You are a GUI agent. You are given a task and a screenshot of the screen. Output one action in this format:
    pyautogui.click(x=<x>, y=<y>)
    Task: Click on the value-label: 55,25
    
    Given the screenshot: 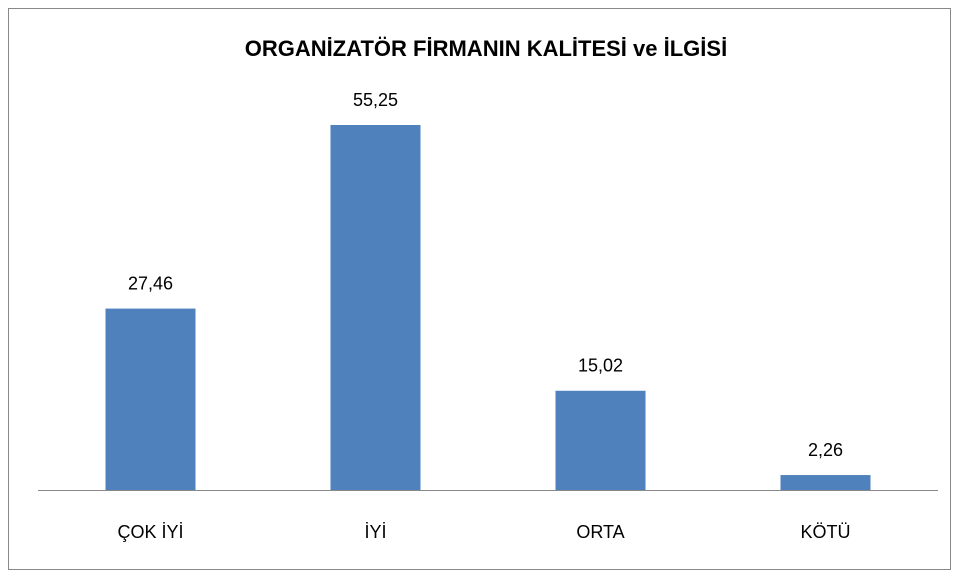 What is the action you would take?
    pyautogui.click(x=375, y=100)
    